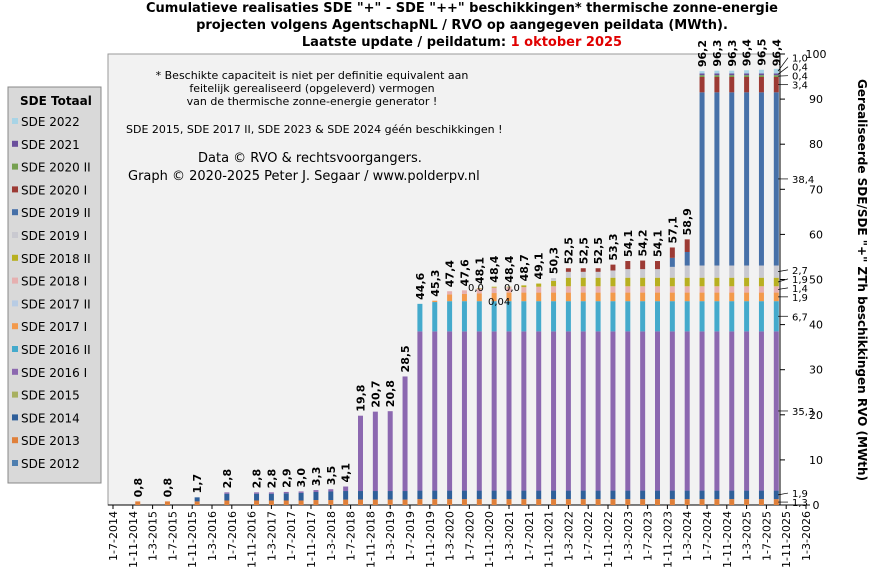 The image size is (883, 572). Describe the element at coordinates (50, 145) in the screenshot. I see `legend-label: SDE 2021` at that location.